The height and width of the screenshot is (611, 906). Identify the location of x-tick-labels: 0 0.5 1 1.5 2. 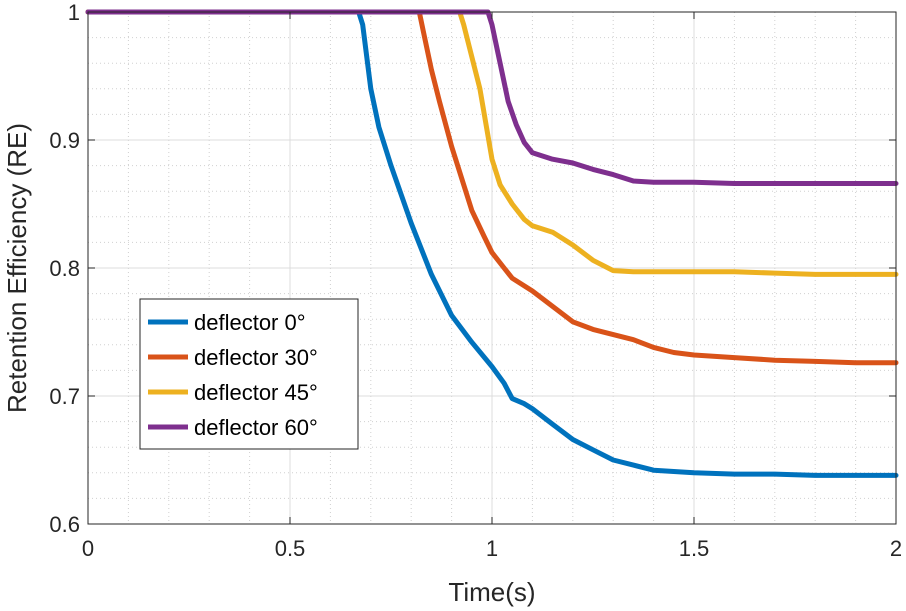
(492, 548).